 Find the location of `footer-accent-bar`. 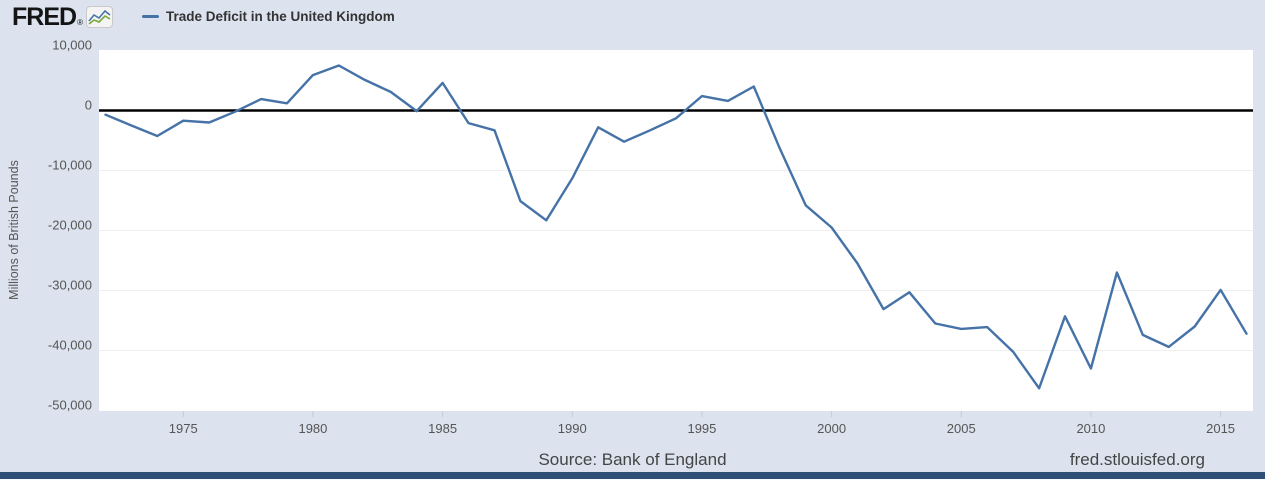

footer-accent-bar is located at coordinates (632, 475).